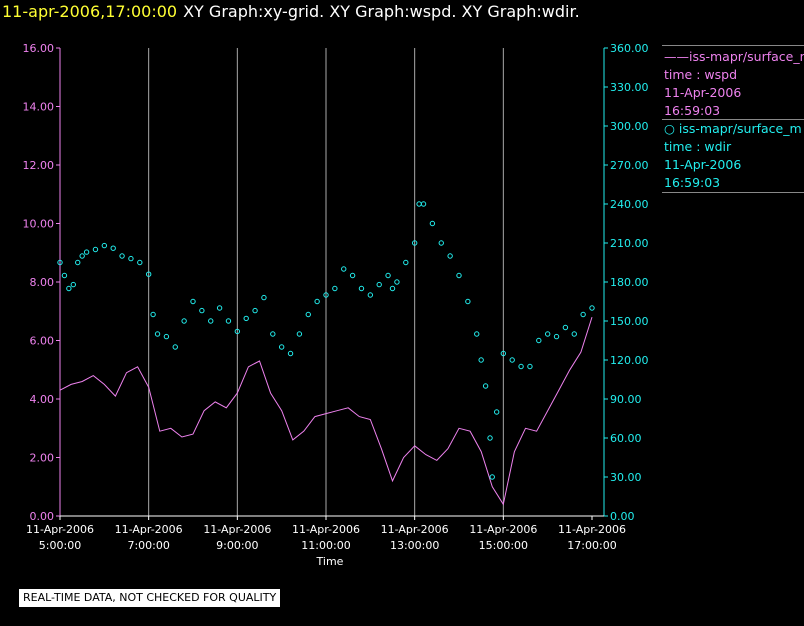 The width and height of the screenshot is (804, 626). What do you see at coordinates (746, 56) in the screenshot?
I see `legend-wspd-source-text: iss-mapr/surface_m` at bounding box center [746, 56].